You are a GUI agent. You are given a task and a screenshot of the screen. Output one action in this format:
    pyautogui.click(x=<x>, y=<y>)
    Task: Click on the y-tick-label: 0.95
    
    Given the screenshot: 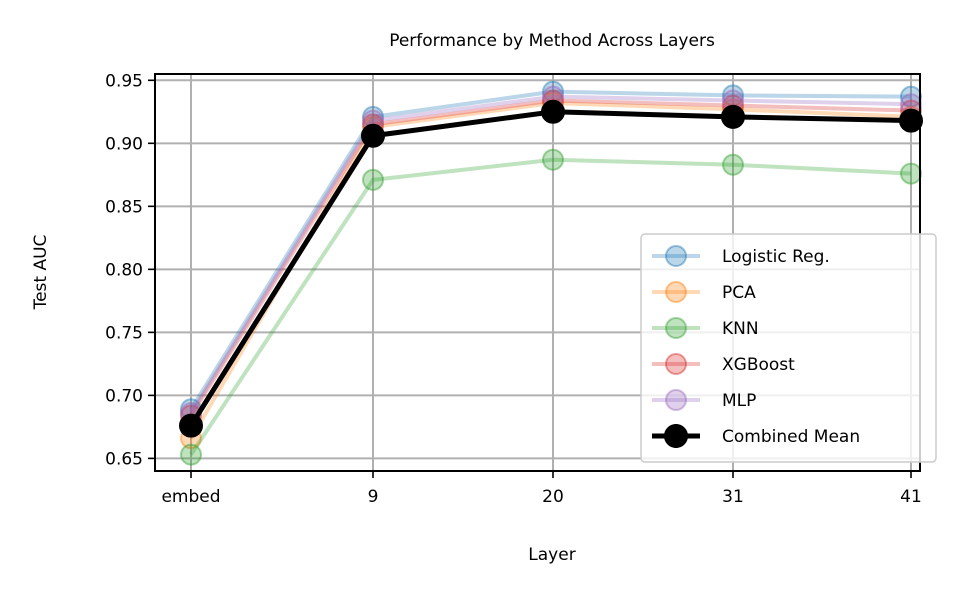 What is the action you would take?
    pyautogui.click(x=124, y=81)
    